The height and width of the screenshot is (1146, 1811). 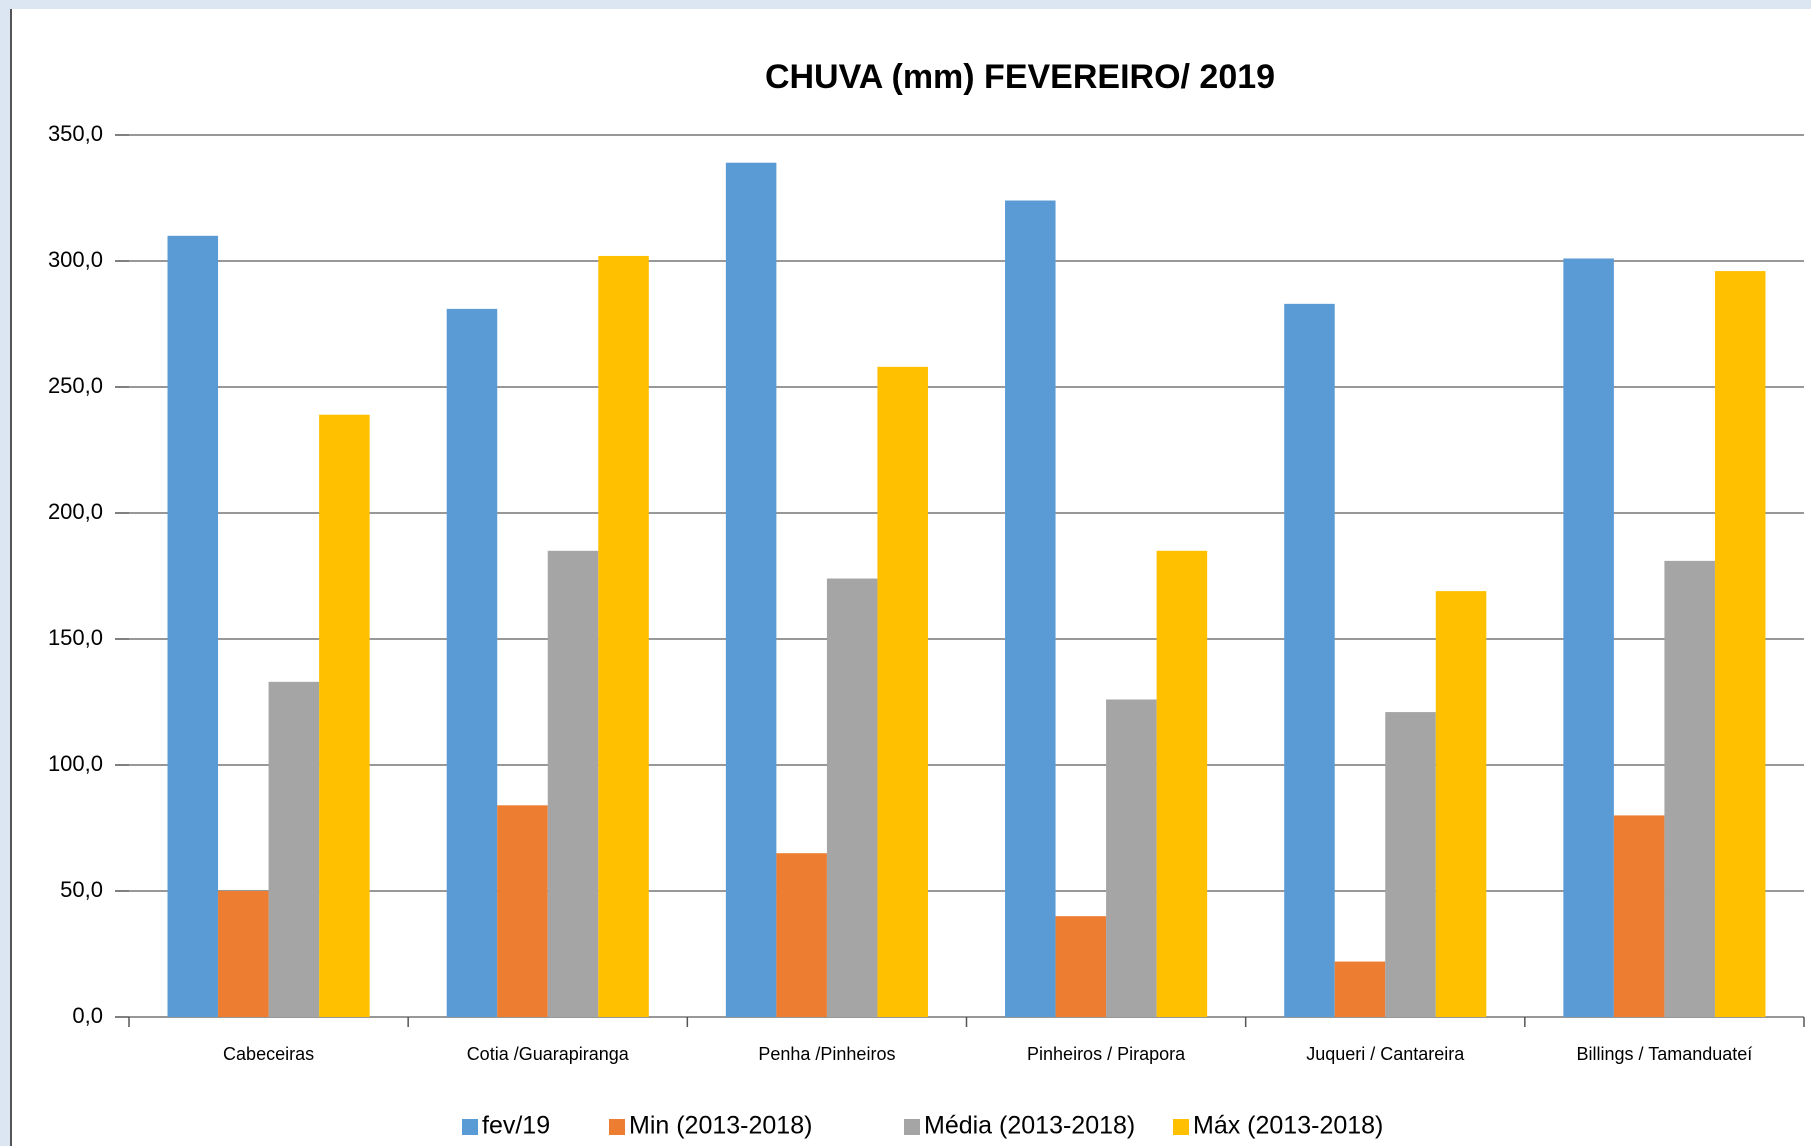 What do you see at coordinates (1288, 1126) in the screenshot?
I see `legend-label: Máx (2013-2018)` at bounding box center [1288, 1126].